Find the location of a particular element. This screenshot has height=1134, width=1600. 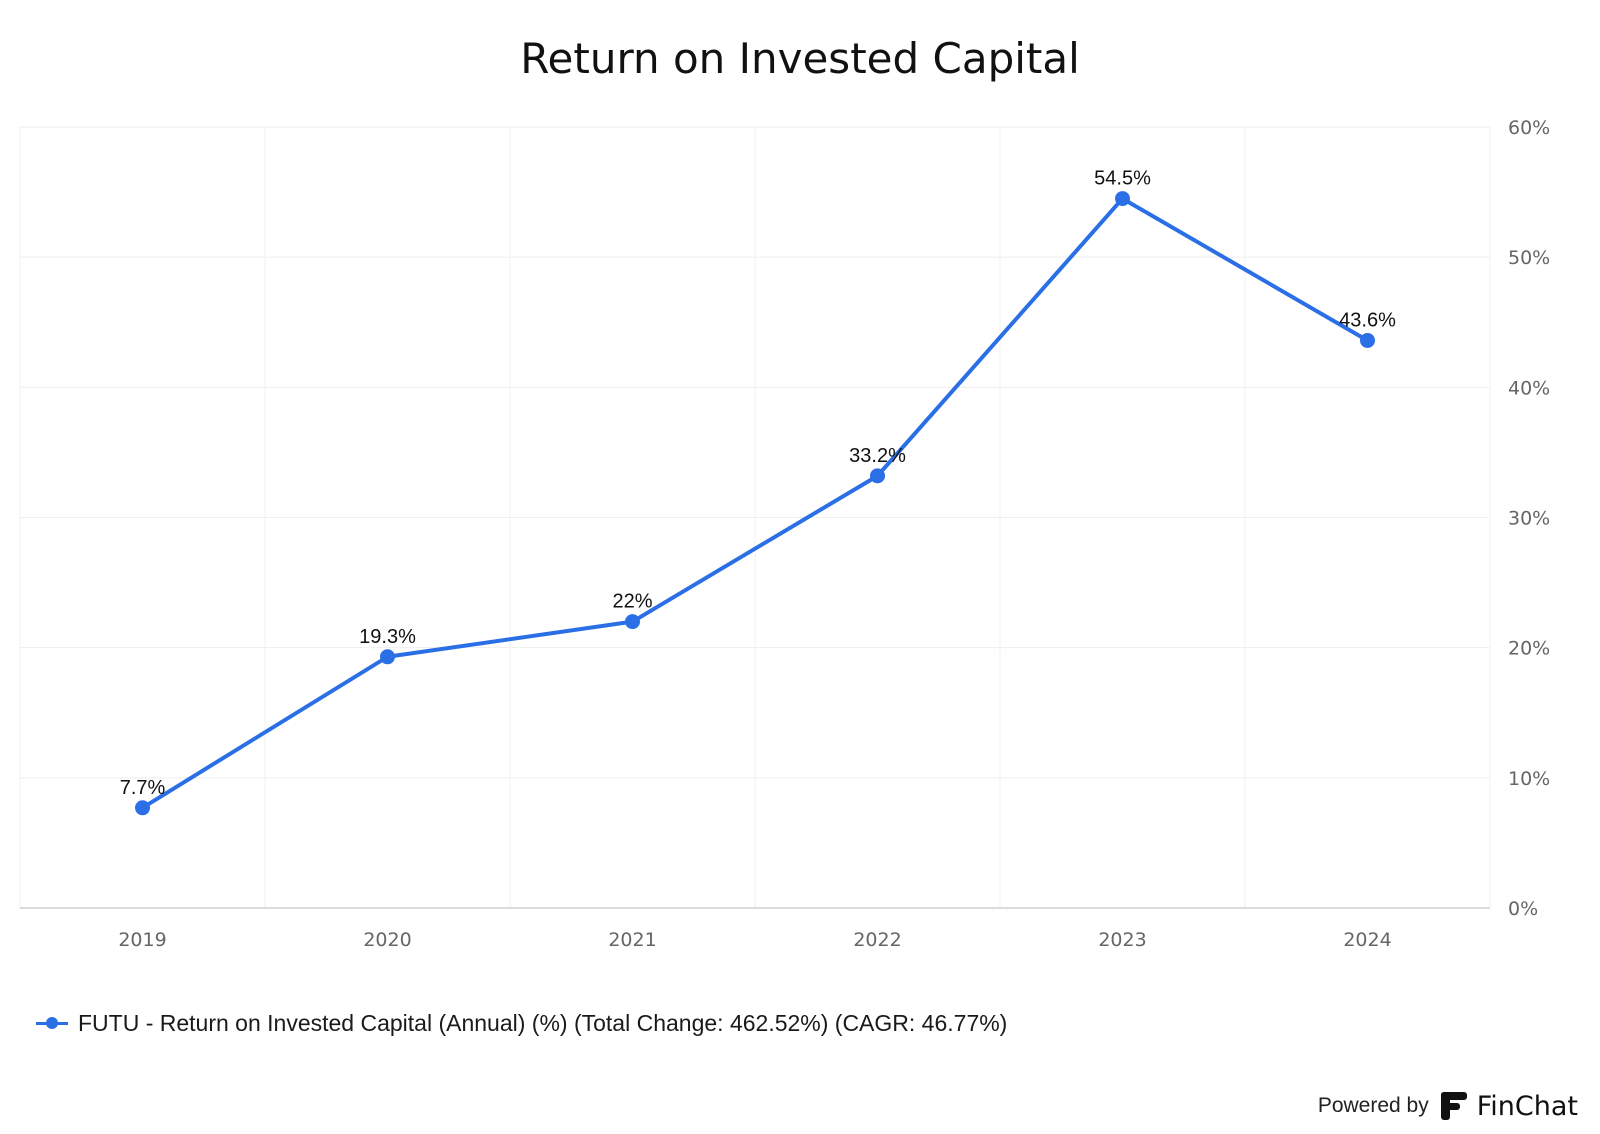

x-tick-label: 2020 is located at coordinates (387, 940).